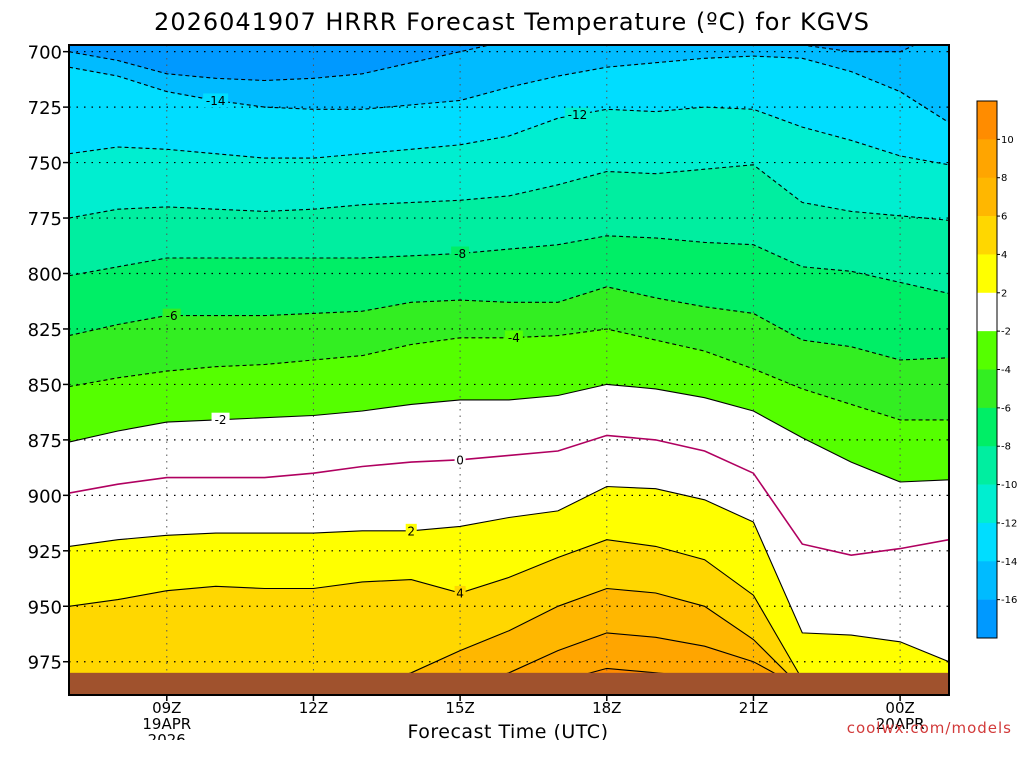  I want to click on colorbar-legend: 10 8 6 4 2 -2 -4 -6 -8 -10 -12 -14 -16, so click(996, 369).